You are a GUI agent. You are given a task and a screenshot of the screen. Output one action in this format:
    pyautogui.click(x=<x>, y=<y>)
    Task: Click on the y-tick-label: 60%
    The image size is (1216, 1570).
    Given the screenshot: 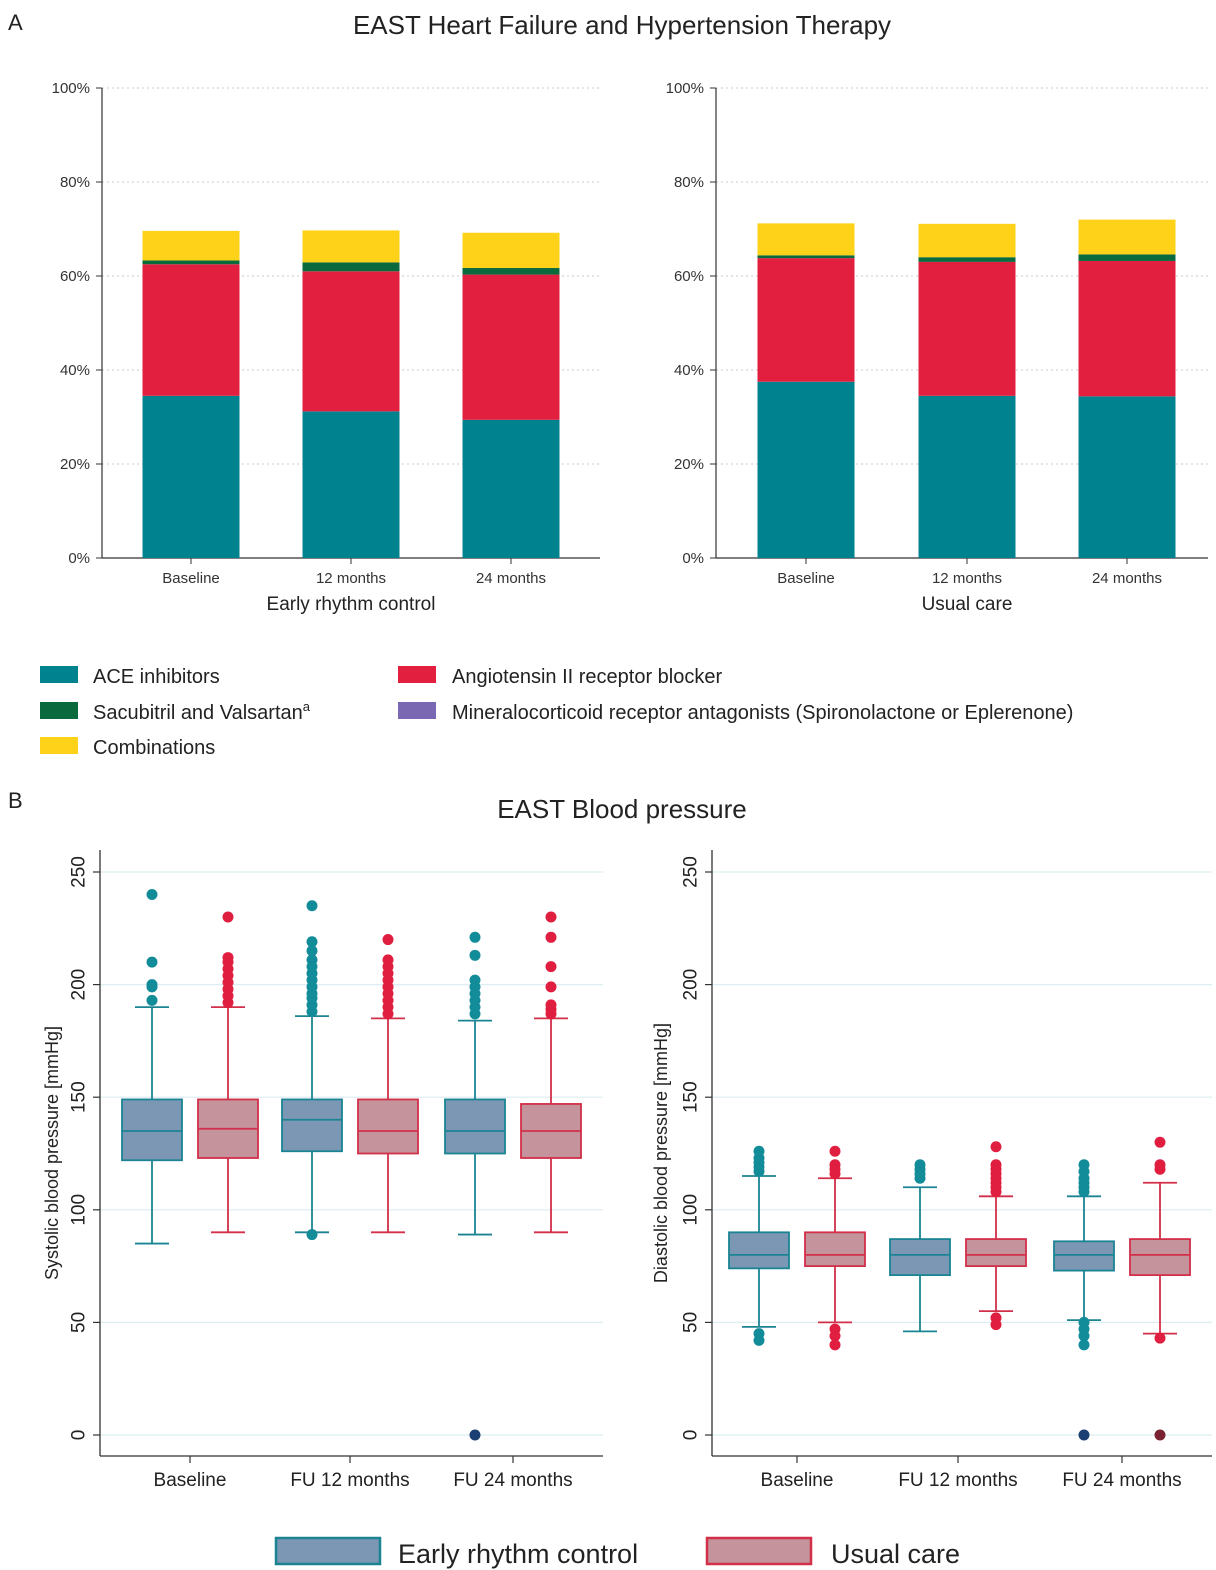 What is the action you would take?
    pyautogui.click(x=75, y=276)
    